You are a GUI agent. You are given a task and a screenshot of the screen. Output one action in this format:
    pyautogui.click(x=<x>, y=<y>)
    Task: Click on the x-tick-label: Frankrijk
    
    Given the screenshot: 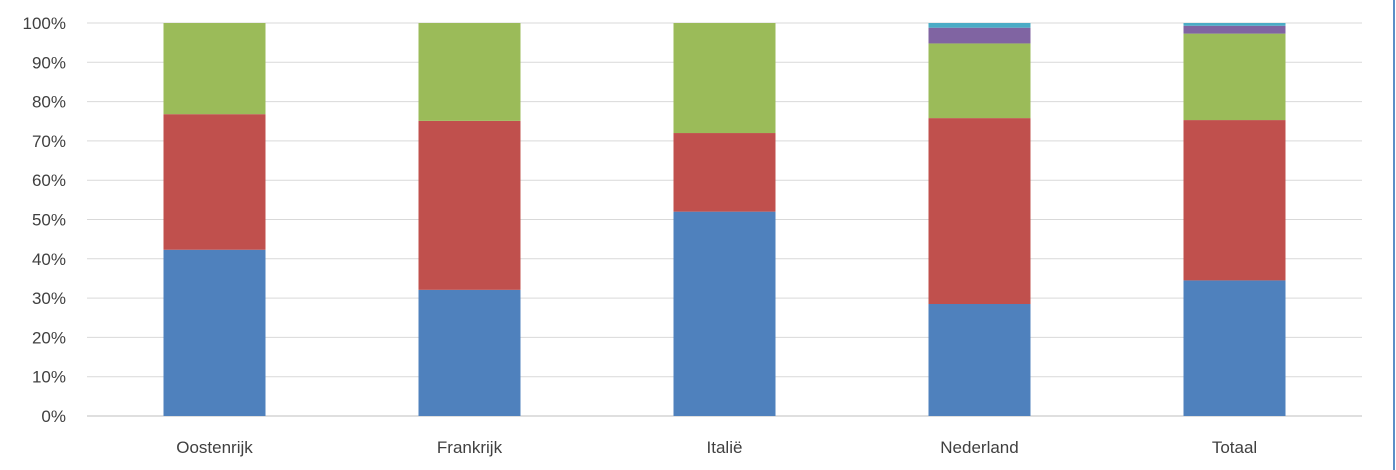 What is the action you would take?
    pyautogui.click(x=470, y=447)
    